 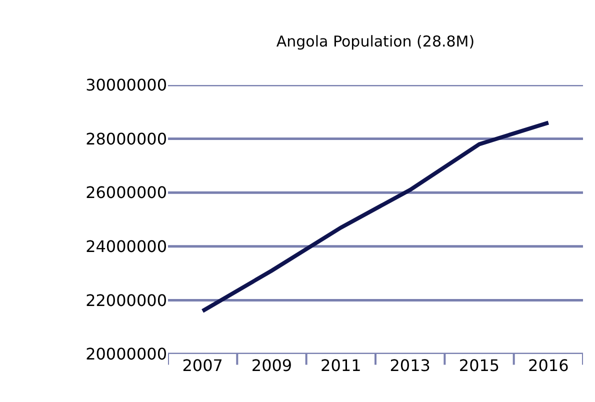 What do you see at coordinates (202, 365) in the screenshot?
I see `x-tick-label: 2007` at bounding box center [202, 365].